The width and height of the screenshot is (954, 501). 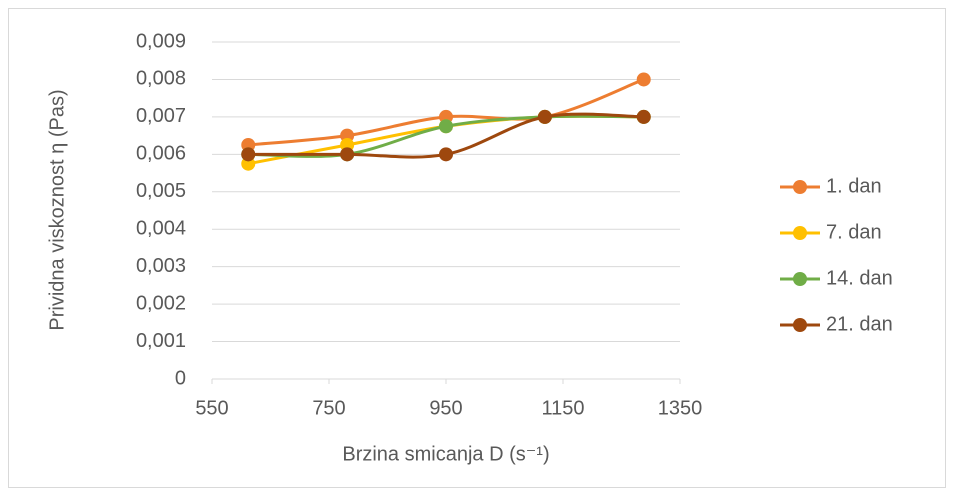 I want to click on y-tick-label: 0,003, so click(x=161, y=266).